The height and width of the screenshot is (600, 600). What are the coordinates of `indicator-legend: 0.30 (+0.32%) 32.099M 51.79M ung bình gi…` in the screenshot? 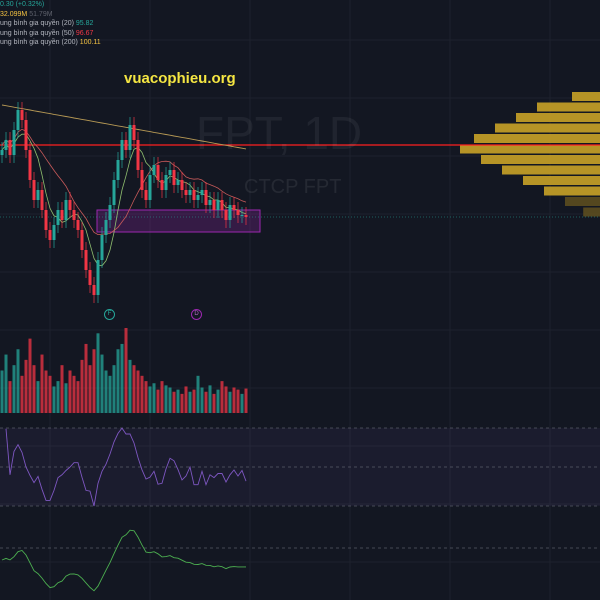 It's located at (50, 24).